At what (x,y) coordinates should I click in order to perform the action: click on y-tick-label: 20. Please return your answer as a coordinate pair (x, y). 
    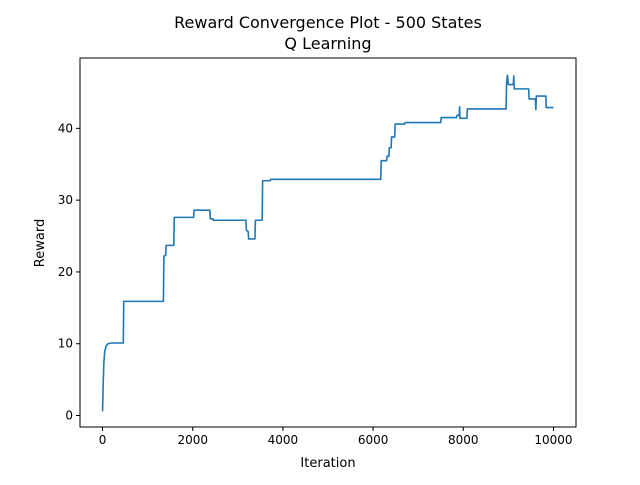
    Looking at the image, I should click on (65, 272).